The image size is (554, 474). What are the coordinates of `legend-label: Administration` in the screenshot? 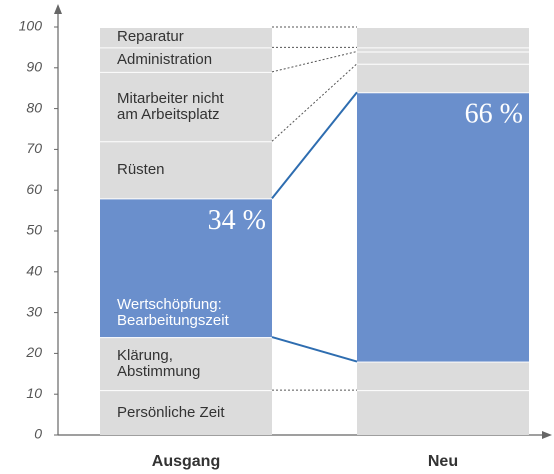 It's located at (165, 59).